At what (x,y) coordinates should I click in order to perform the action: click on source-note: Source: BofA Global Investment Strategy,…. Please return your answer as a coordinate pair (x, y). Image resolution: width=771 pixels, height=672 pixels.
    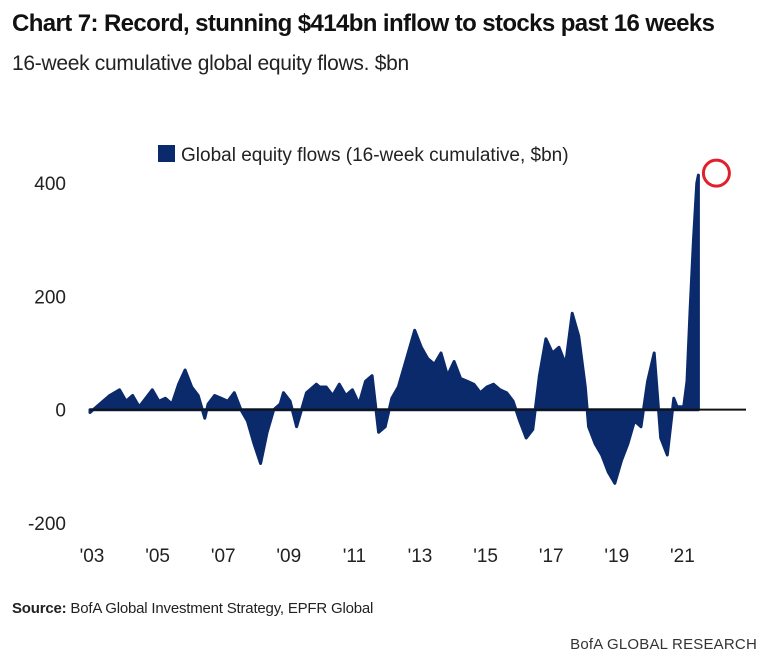
    Looking at the image, I should click on (192, 608).